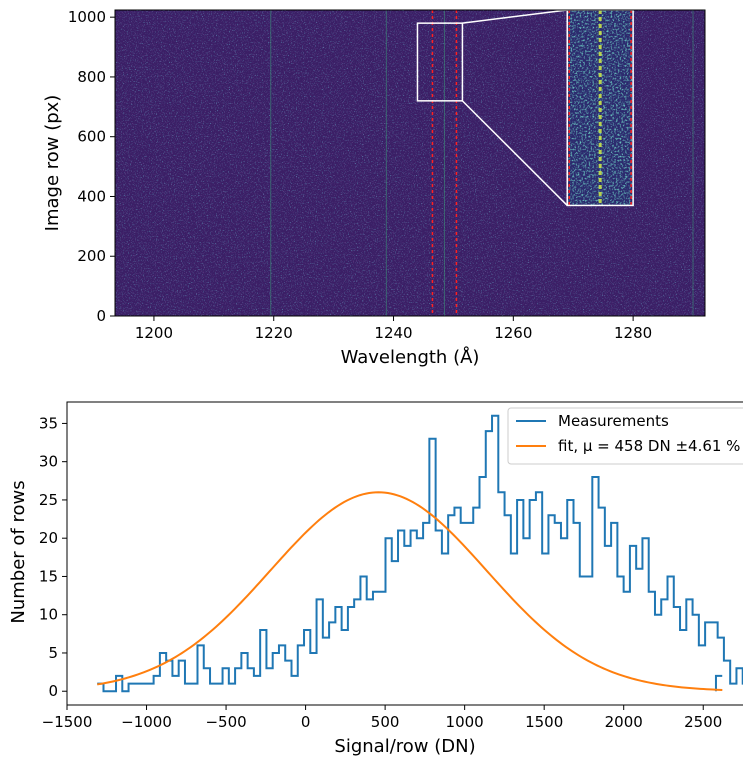  What do you see at coordinates (613, 421) in the screenshot?
I see `legend-label-measurements: Measurements` at bounding box center [613, 421].